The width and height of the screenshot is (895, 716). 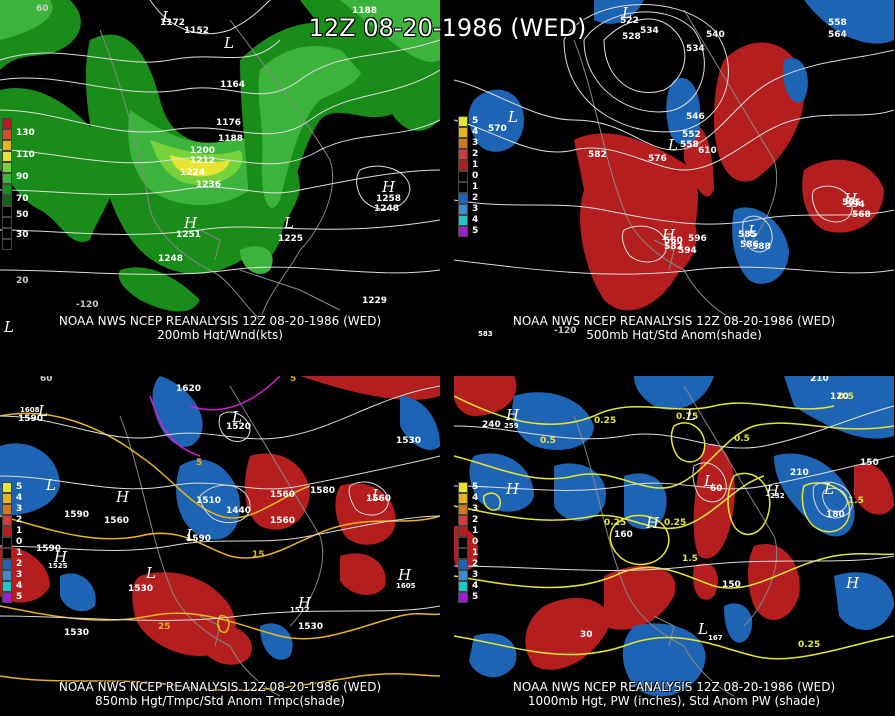 What do you see at coordinates (615, 523) in the screenshot?
I see `contour-label: 0.25` at bounding box center [615, 523].